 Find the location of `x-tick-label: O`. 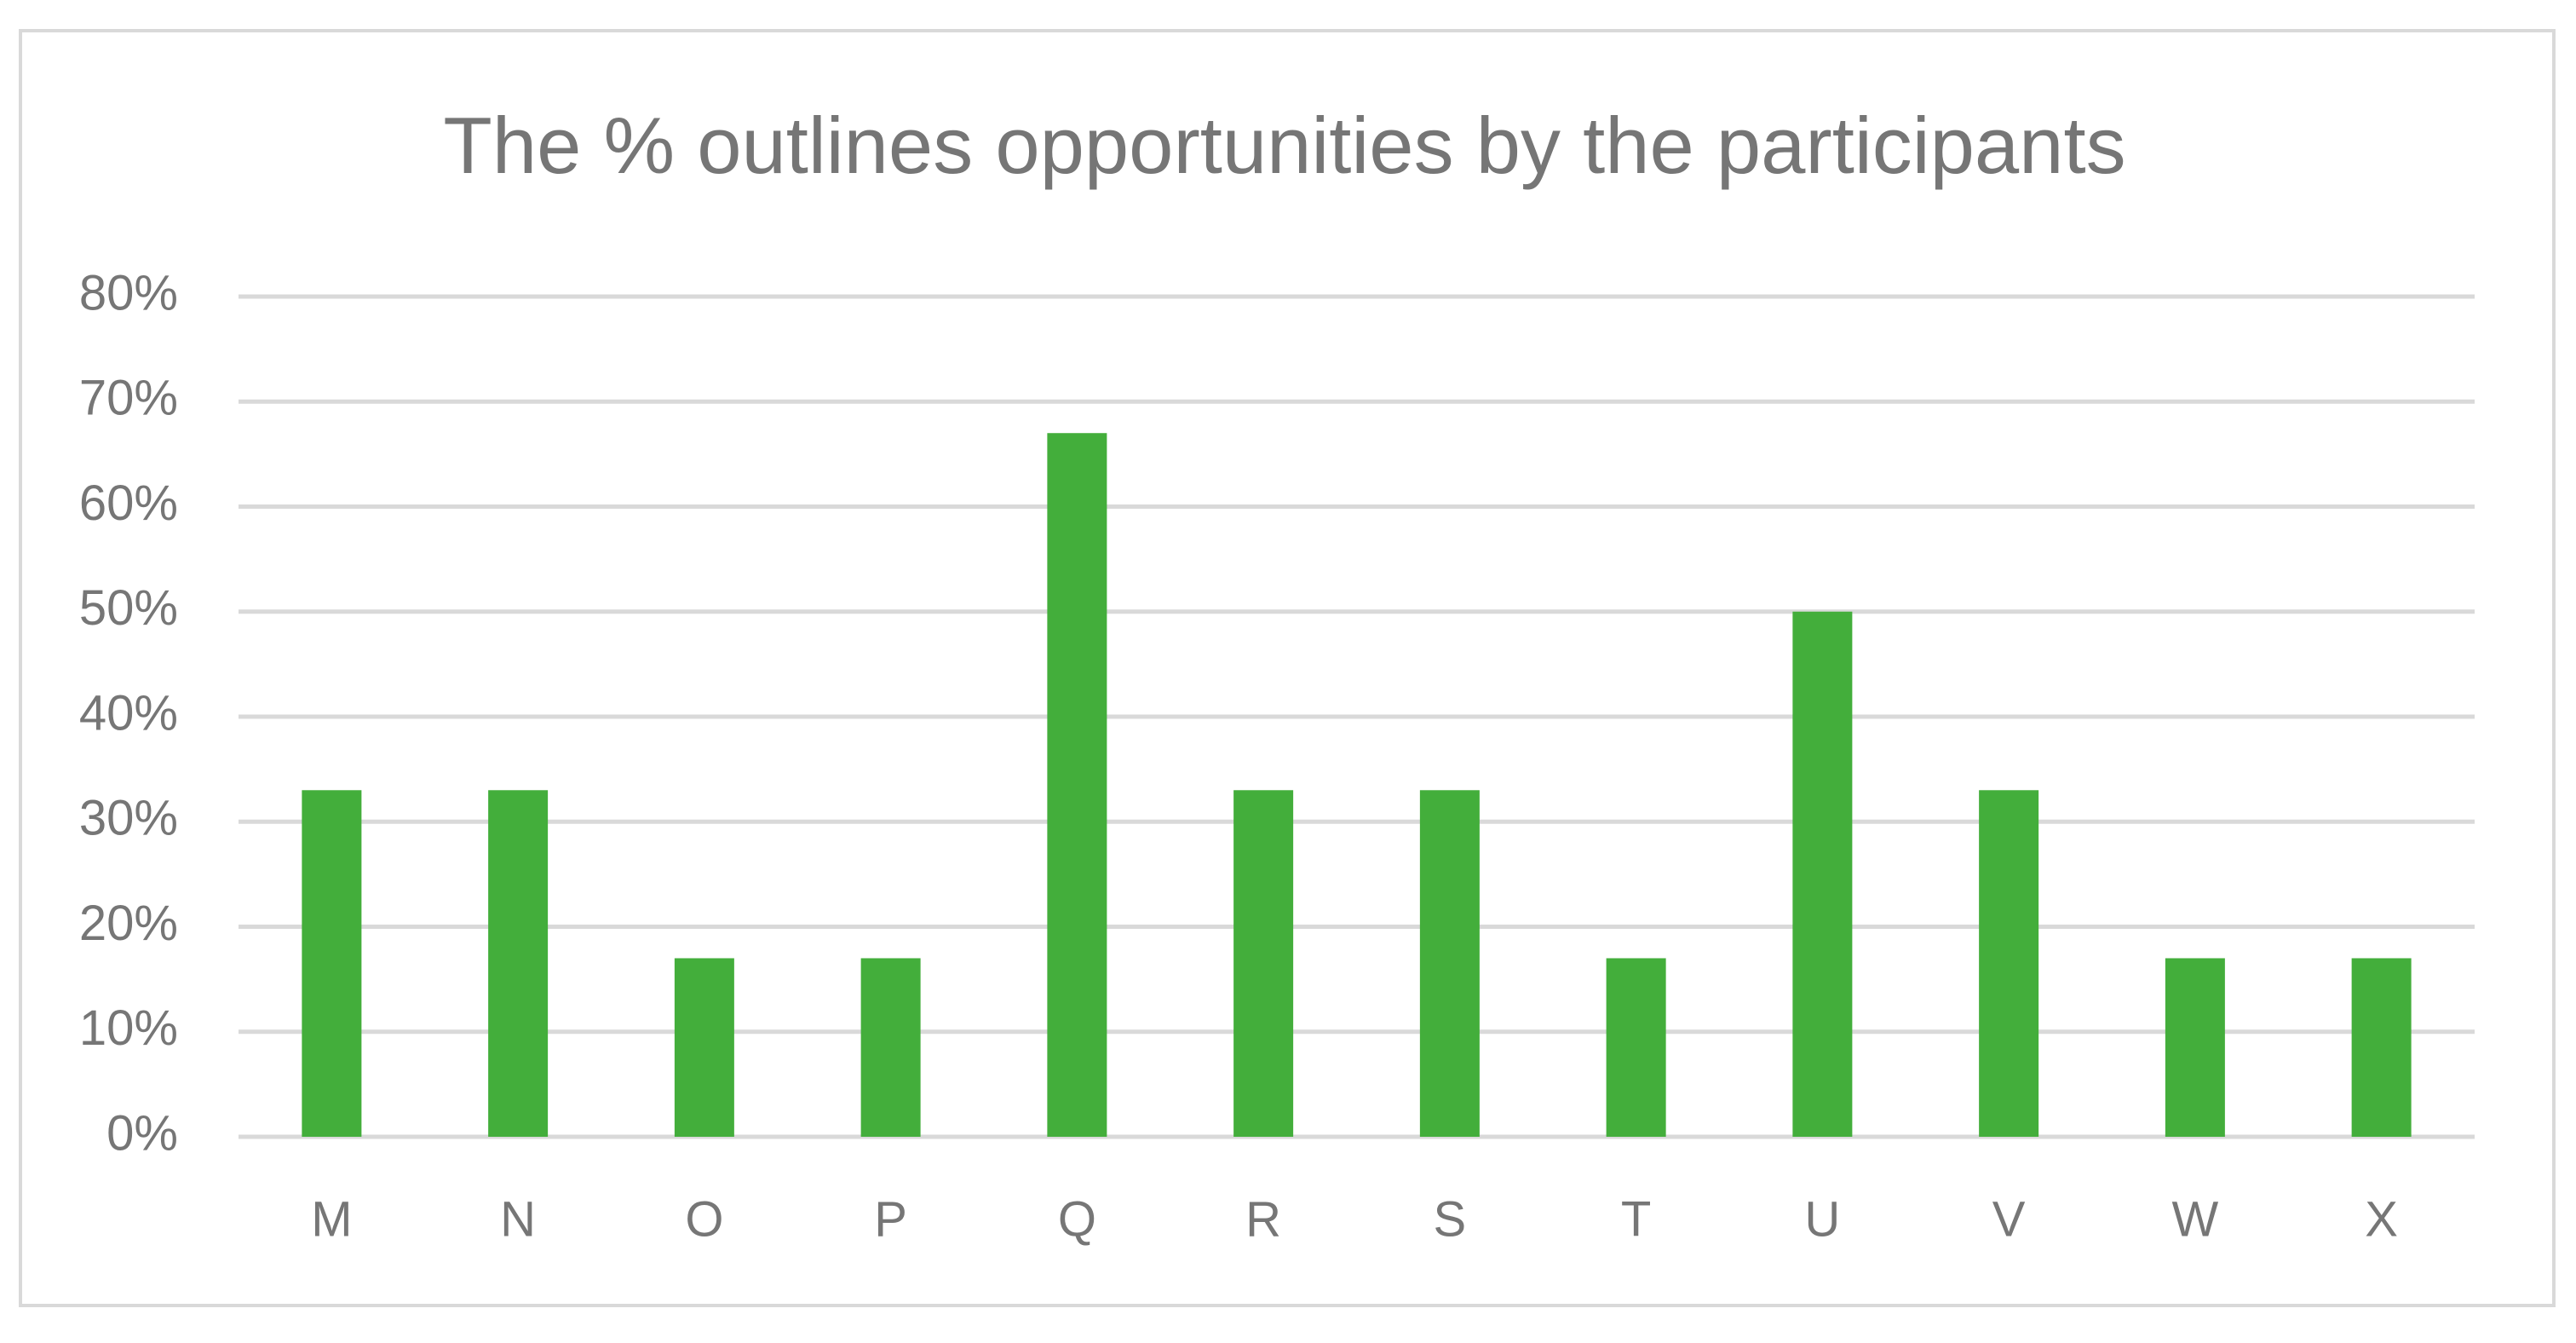

x-tick-label: O is located at coordinates (704, 1219).